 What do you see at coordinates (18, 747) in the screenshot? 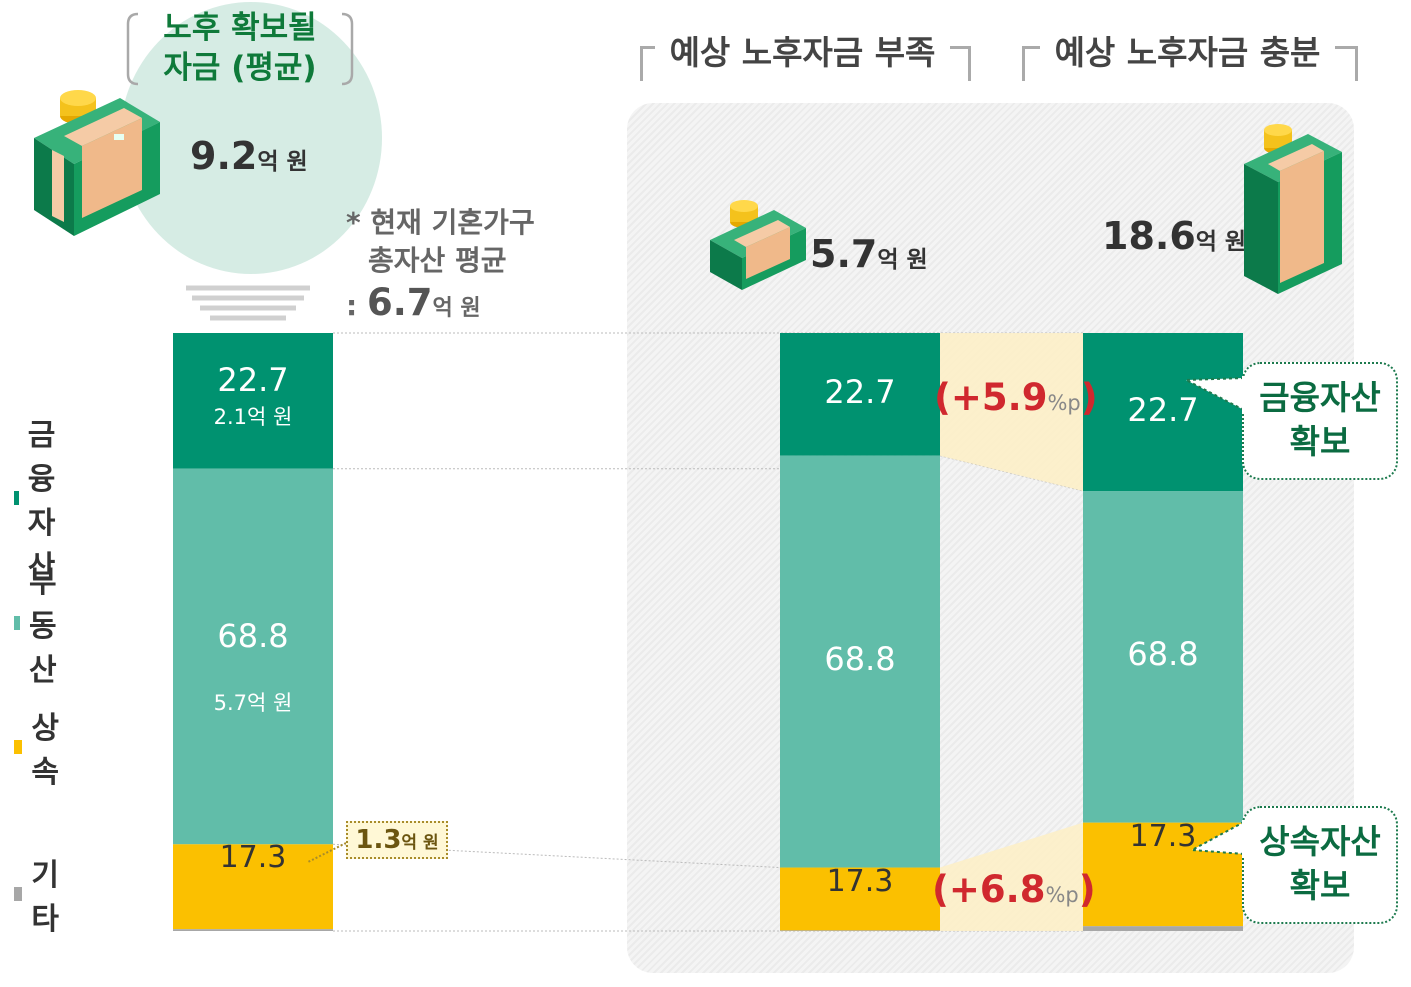
I see `legend-swatch-inheritance` at bounding box center [18, 747].